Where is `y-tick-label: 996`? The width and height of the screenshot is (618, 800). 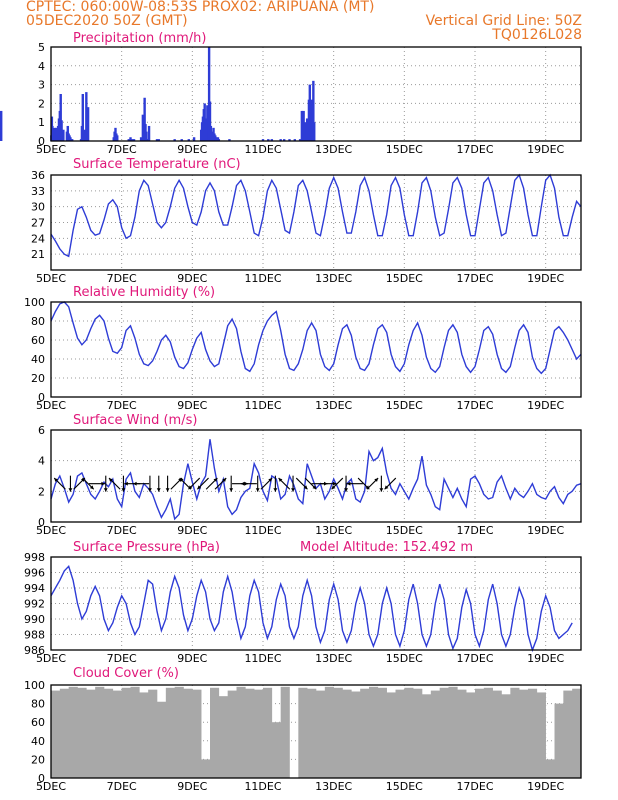 y-tick-label: 996 is located at coordinates (34, 573).